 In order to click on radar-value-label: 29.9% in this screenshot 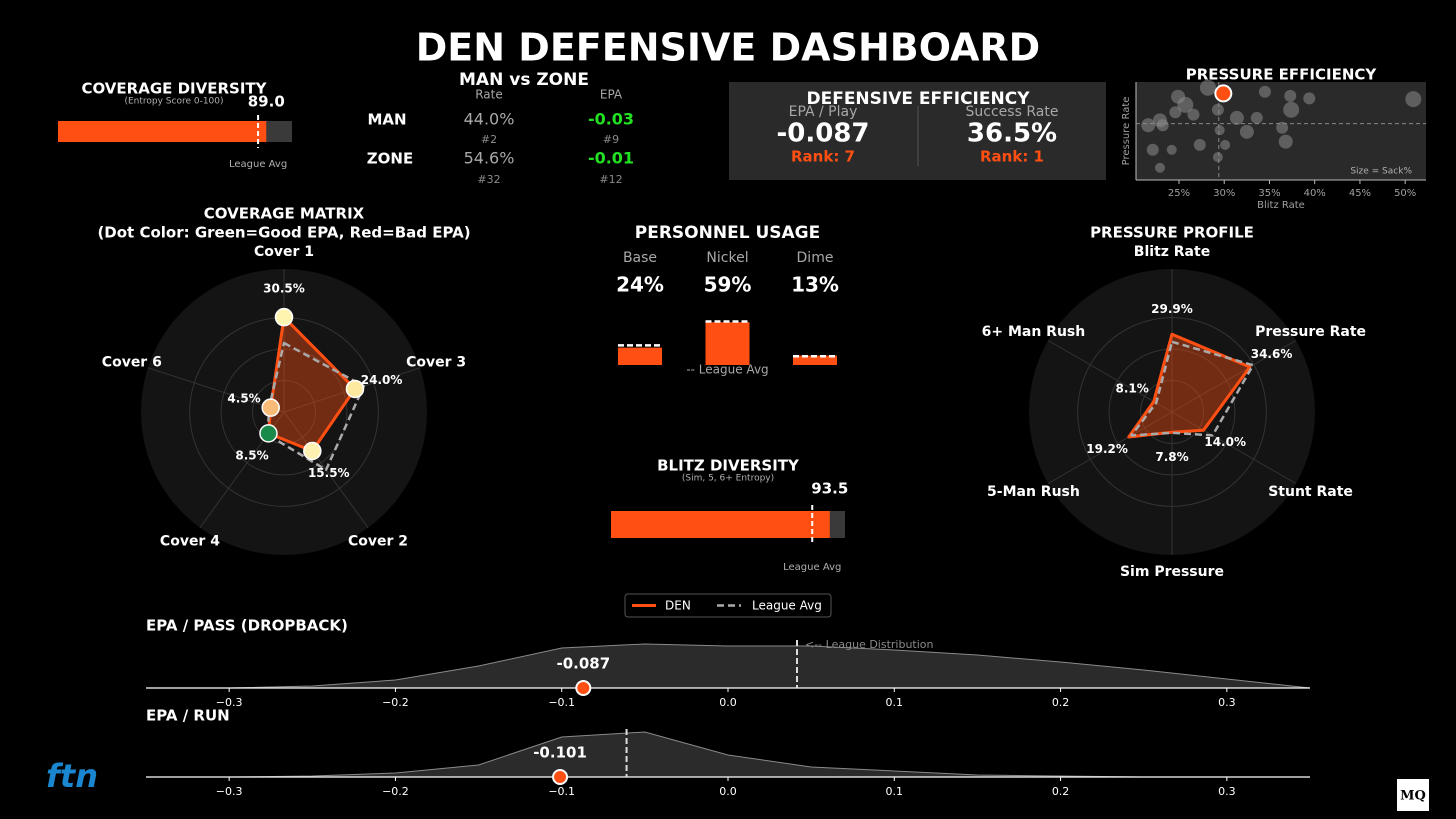, I will do `click(1172, 309)`.